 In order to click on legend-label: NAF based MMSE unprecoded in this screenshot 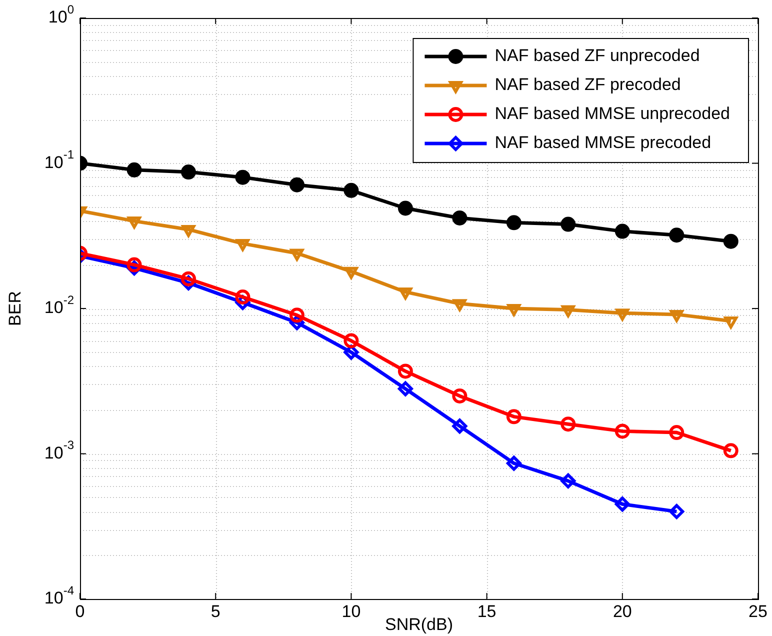, I will do `click(612, 114)`.